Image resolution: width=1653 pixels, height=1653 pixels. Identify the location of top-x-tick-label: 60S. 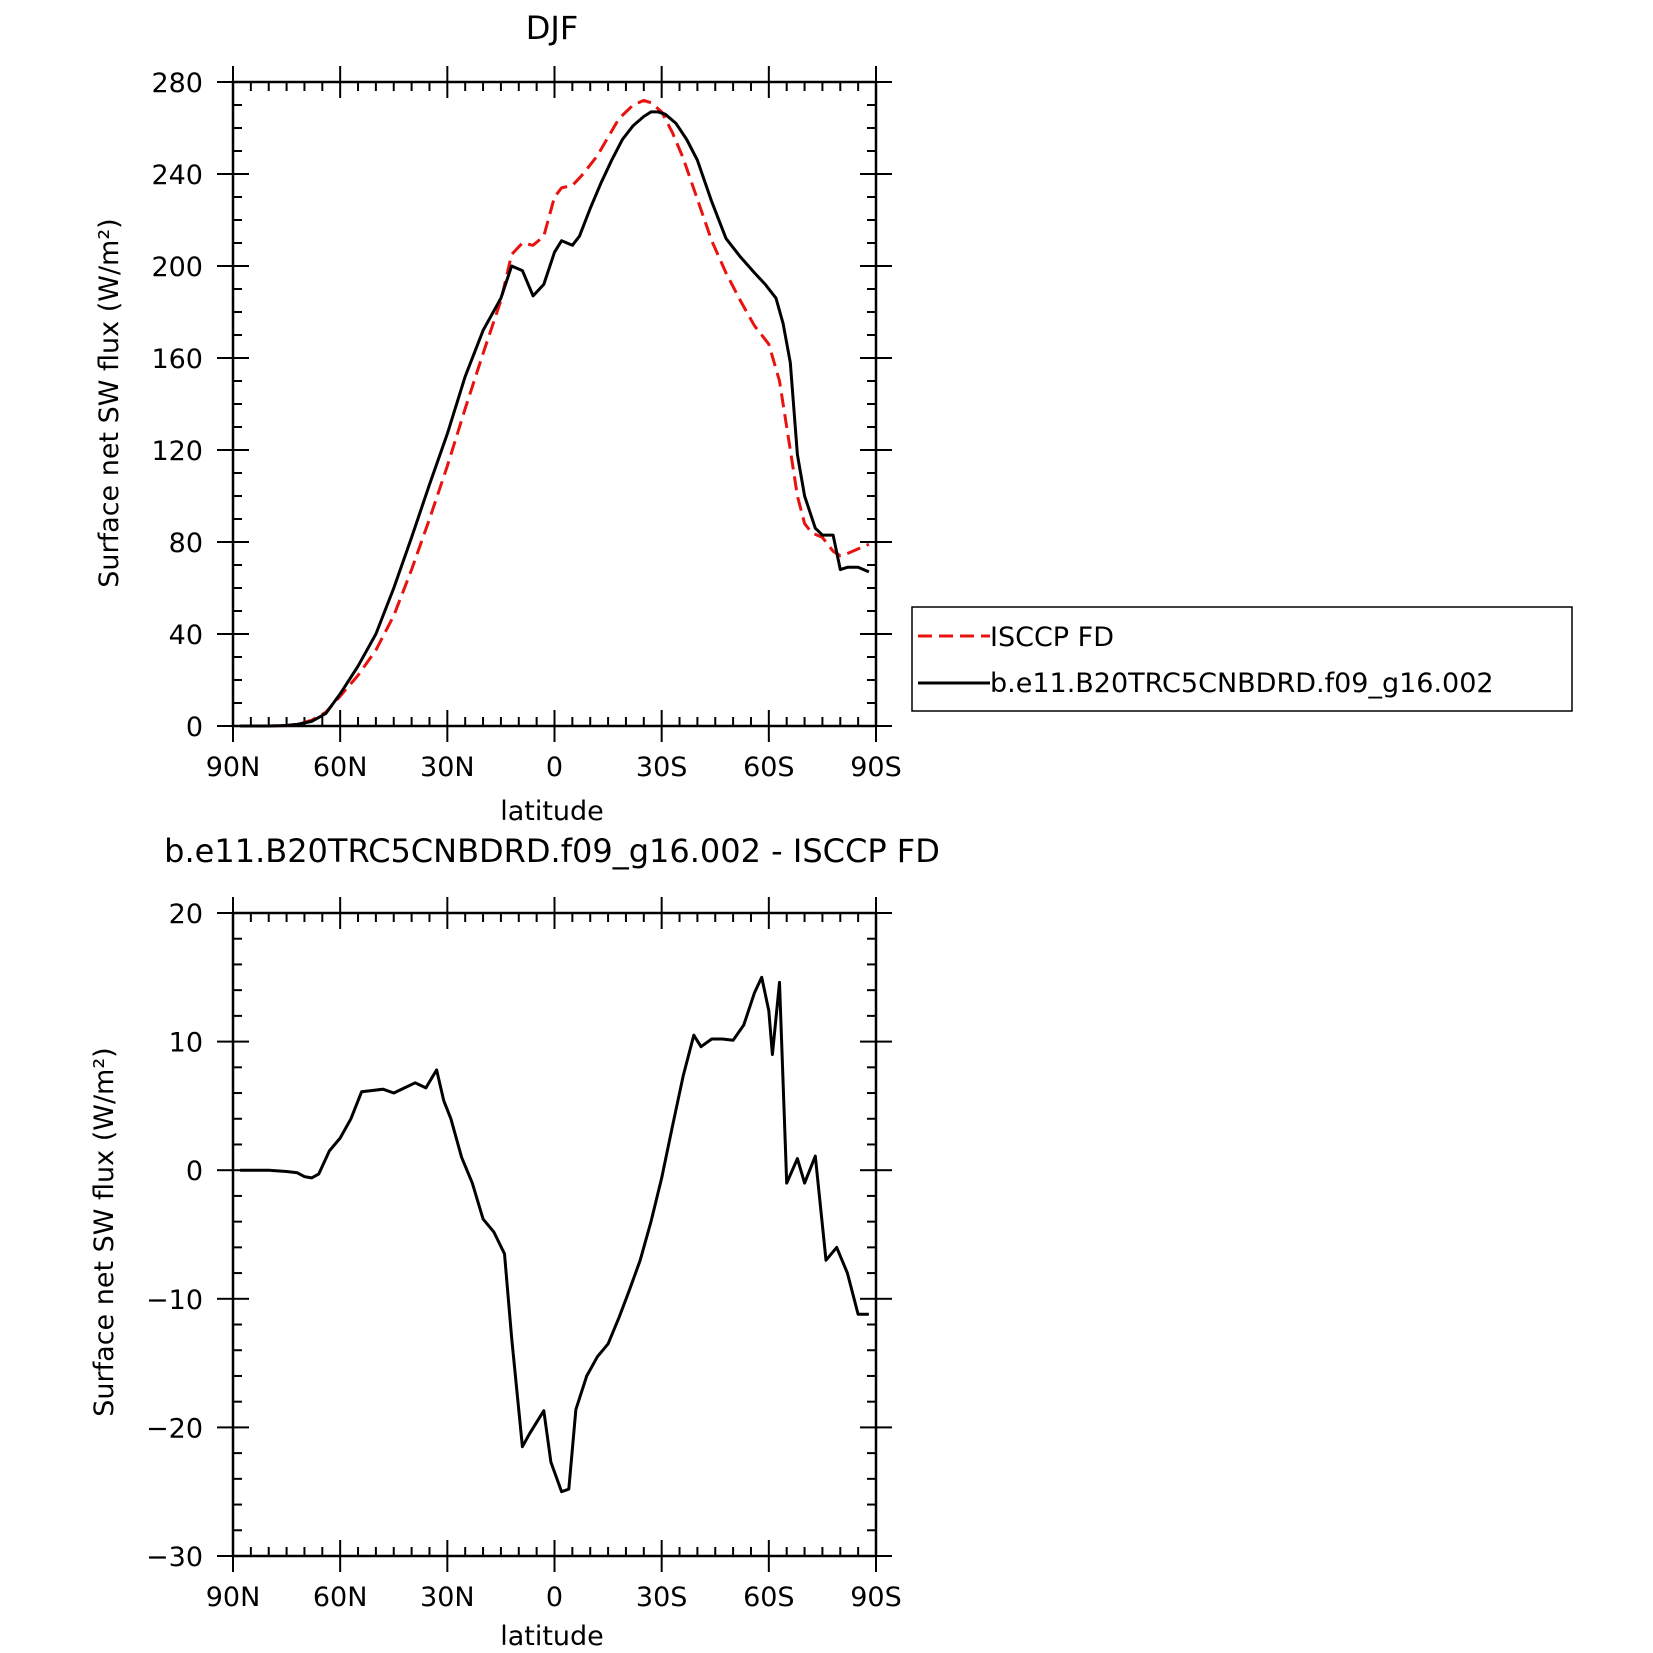
(769, 767).